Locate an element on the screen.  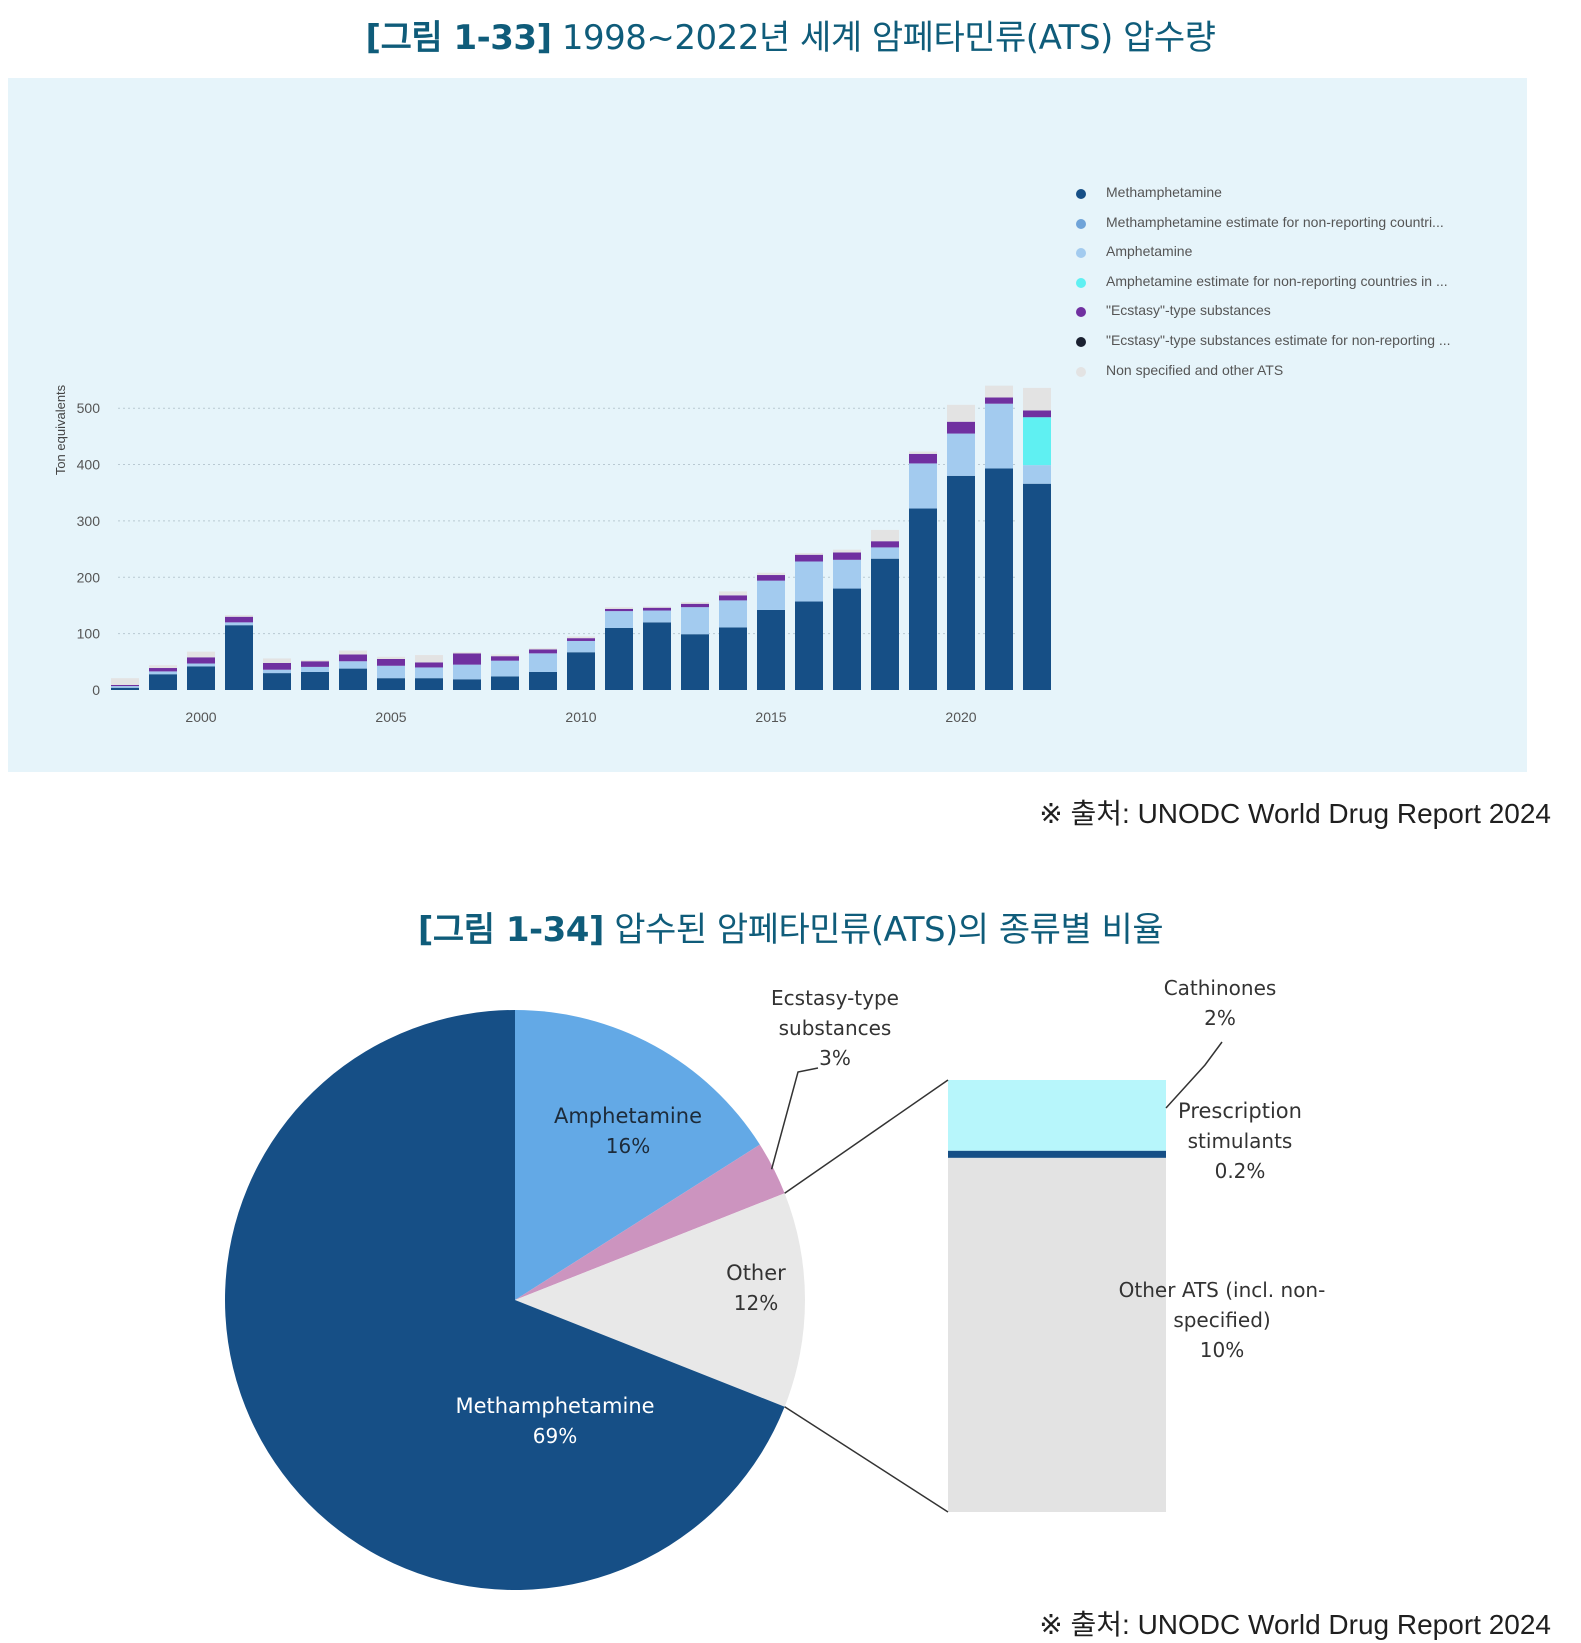
bar-segment-meth-2020 is located at coordinates (961, 582).